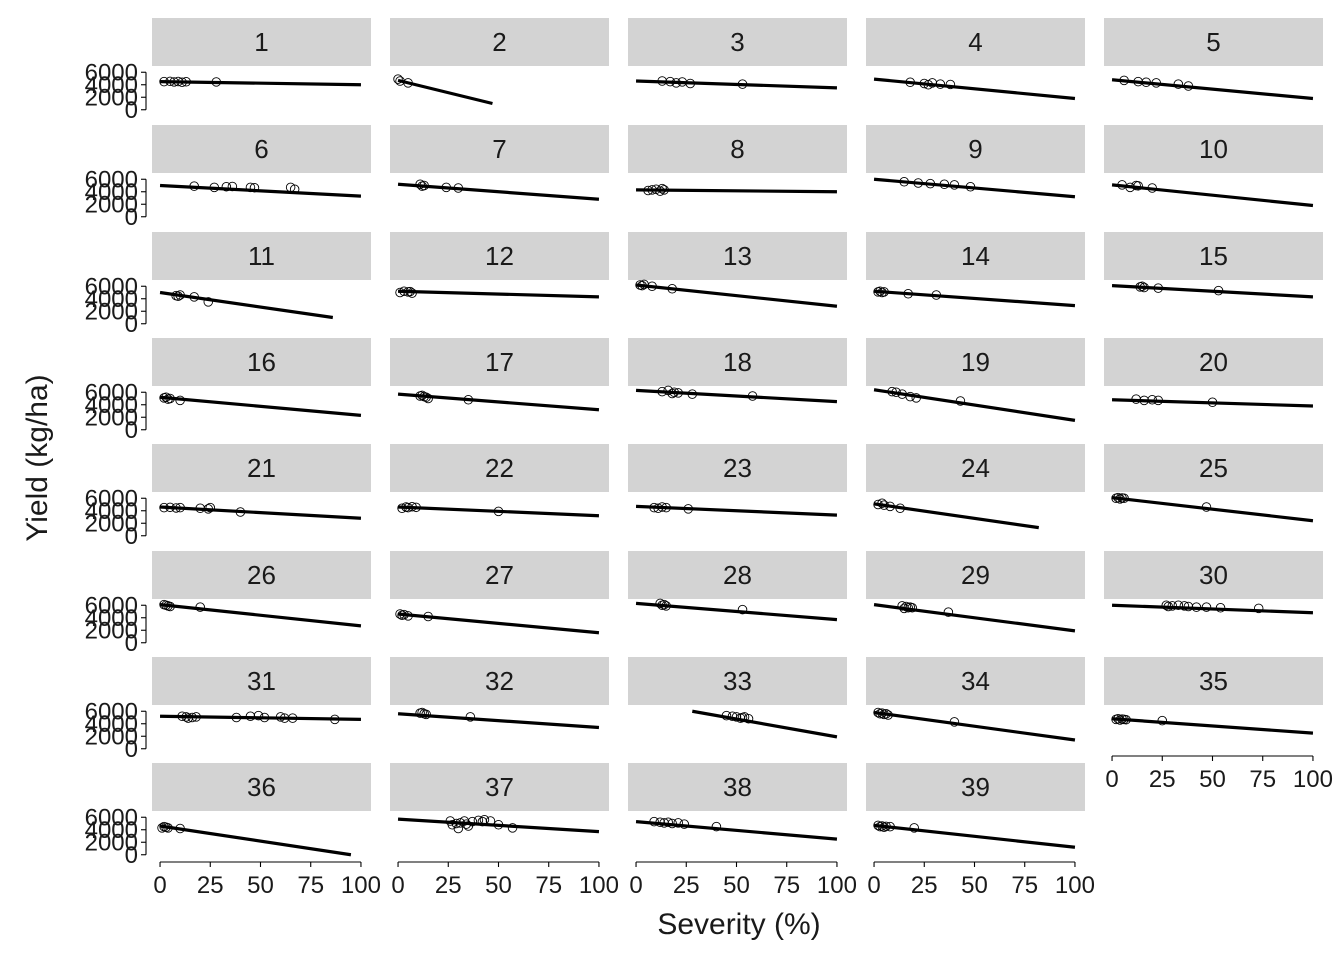 The image size is (1344, 960). I want to click on facet-panel: 29, so click(975, 592).